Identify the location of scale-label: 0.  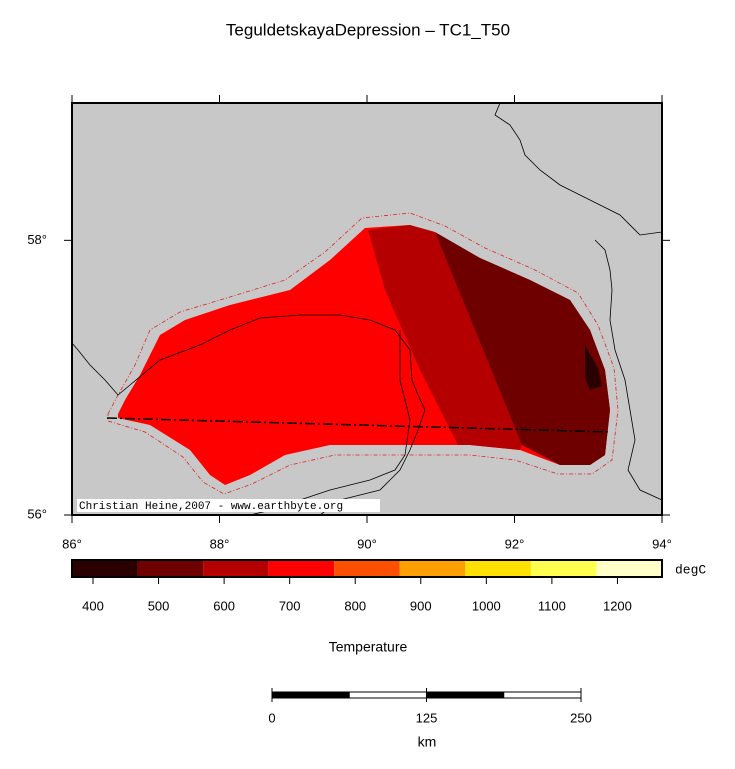
(271, 717).